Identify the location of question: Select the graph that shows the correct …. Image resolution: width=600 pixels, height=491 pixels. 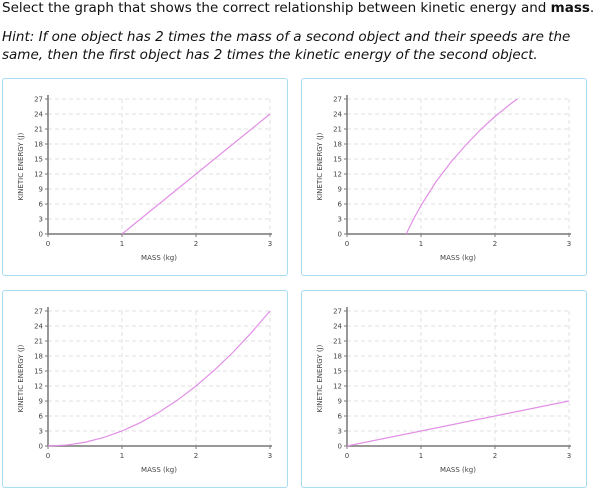
(298, 8).